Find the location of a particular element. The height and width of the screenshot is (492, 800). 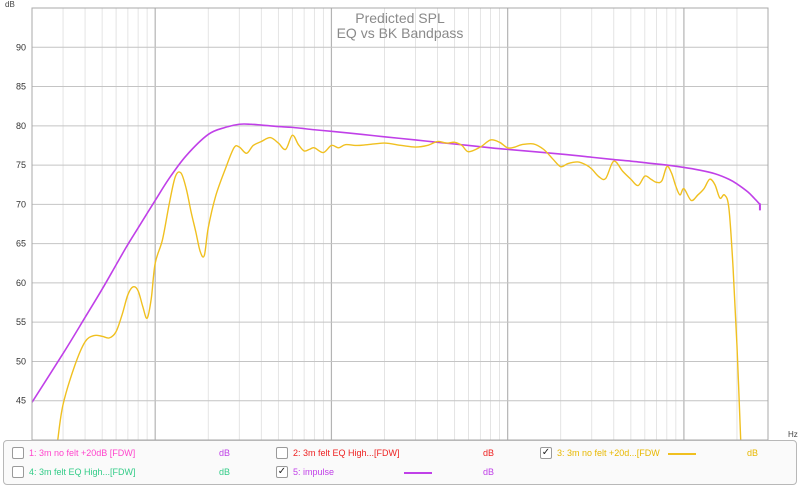

legend-unit-4: dB is located at coordinates (225, 472).